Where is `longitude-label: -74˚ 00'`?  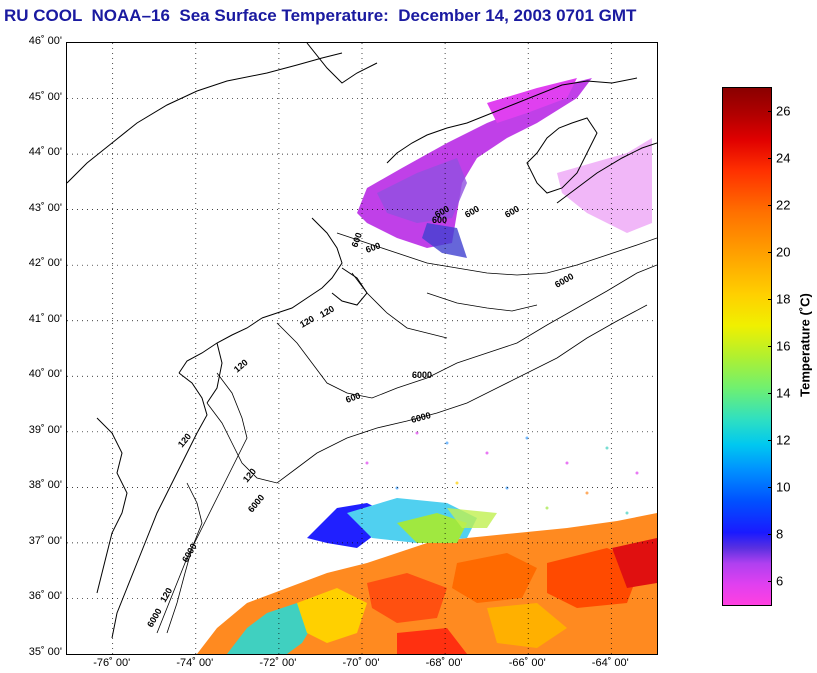
longitude-label: -74˚ 00' is located at coordinates (195, 663).